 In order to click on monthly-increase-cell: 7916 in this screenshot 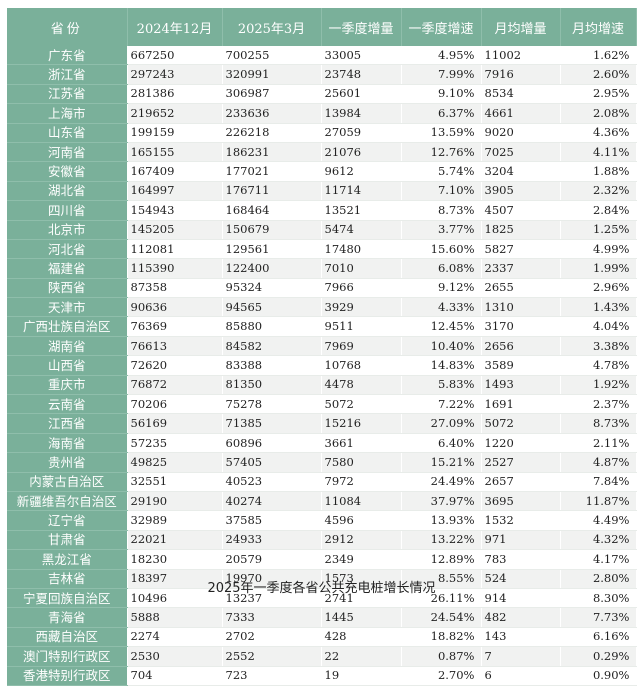, I will do `click(521, 74)`.